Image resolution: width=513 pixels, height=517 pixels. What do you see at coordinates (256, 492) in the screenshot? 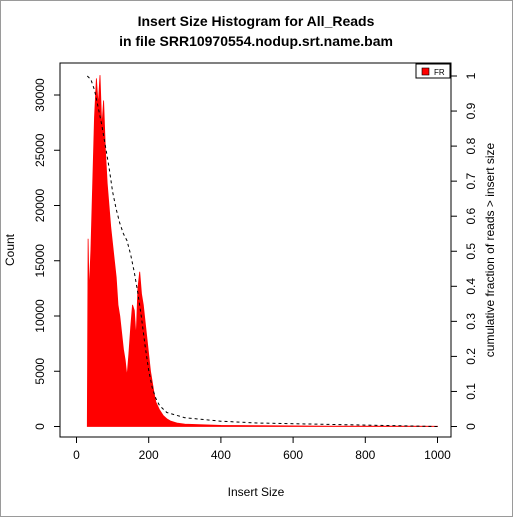
I see `x-axis-label: Insert Size` at bounding box center [256, 492].